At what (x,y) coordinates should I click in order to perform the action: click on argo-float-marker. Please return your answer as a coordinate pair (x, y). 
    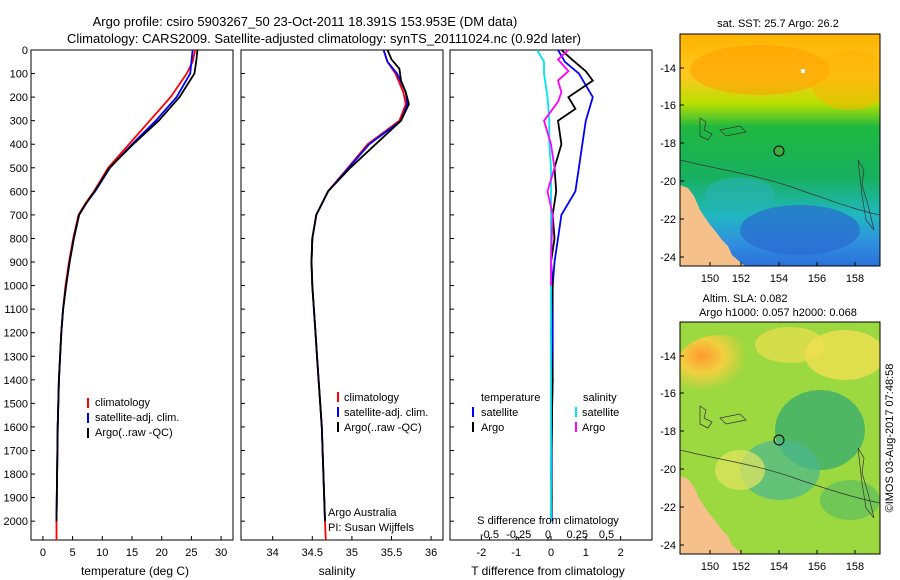
    Looking at the image, I should click on (779, 151).